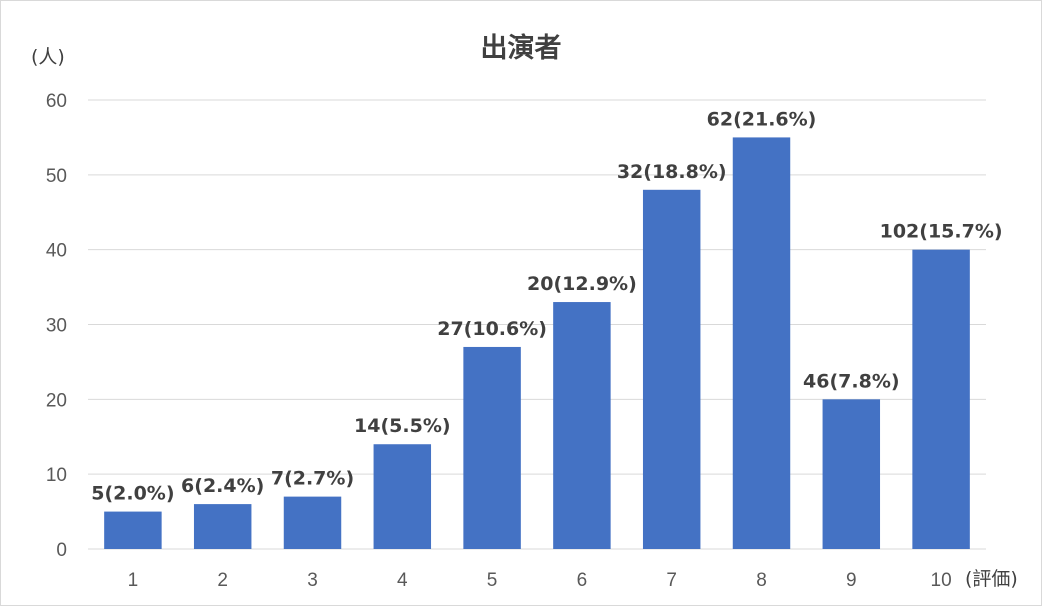 This screenshot has height=606, width=1042. Describe the element at coordinates (132, 494) in the screenshot. I see `bar-data-label: 5(2.0%)` at that location.